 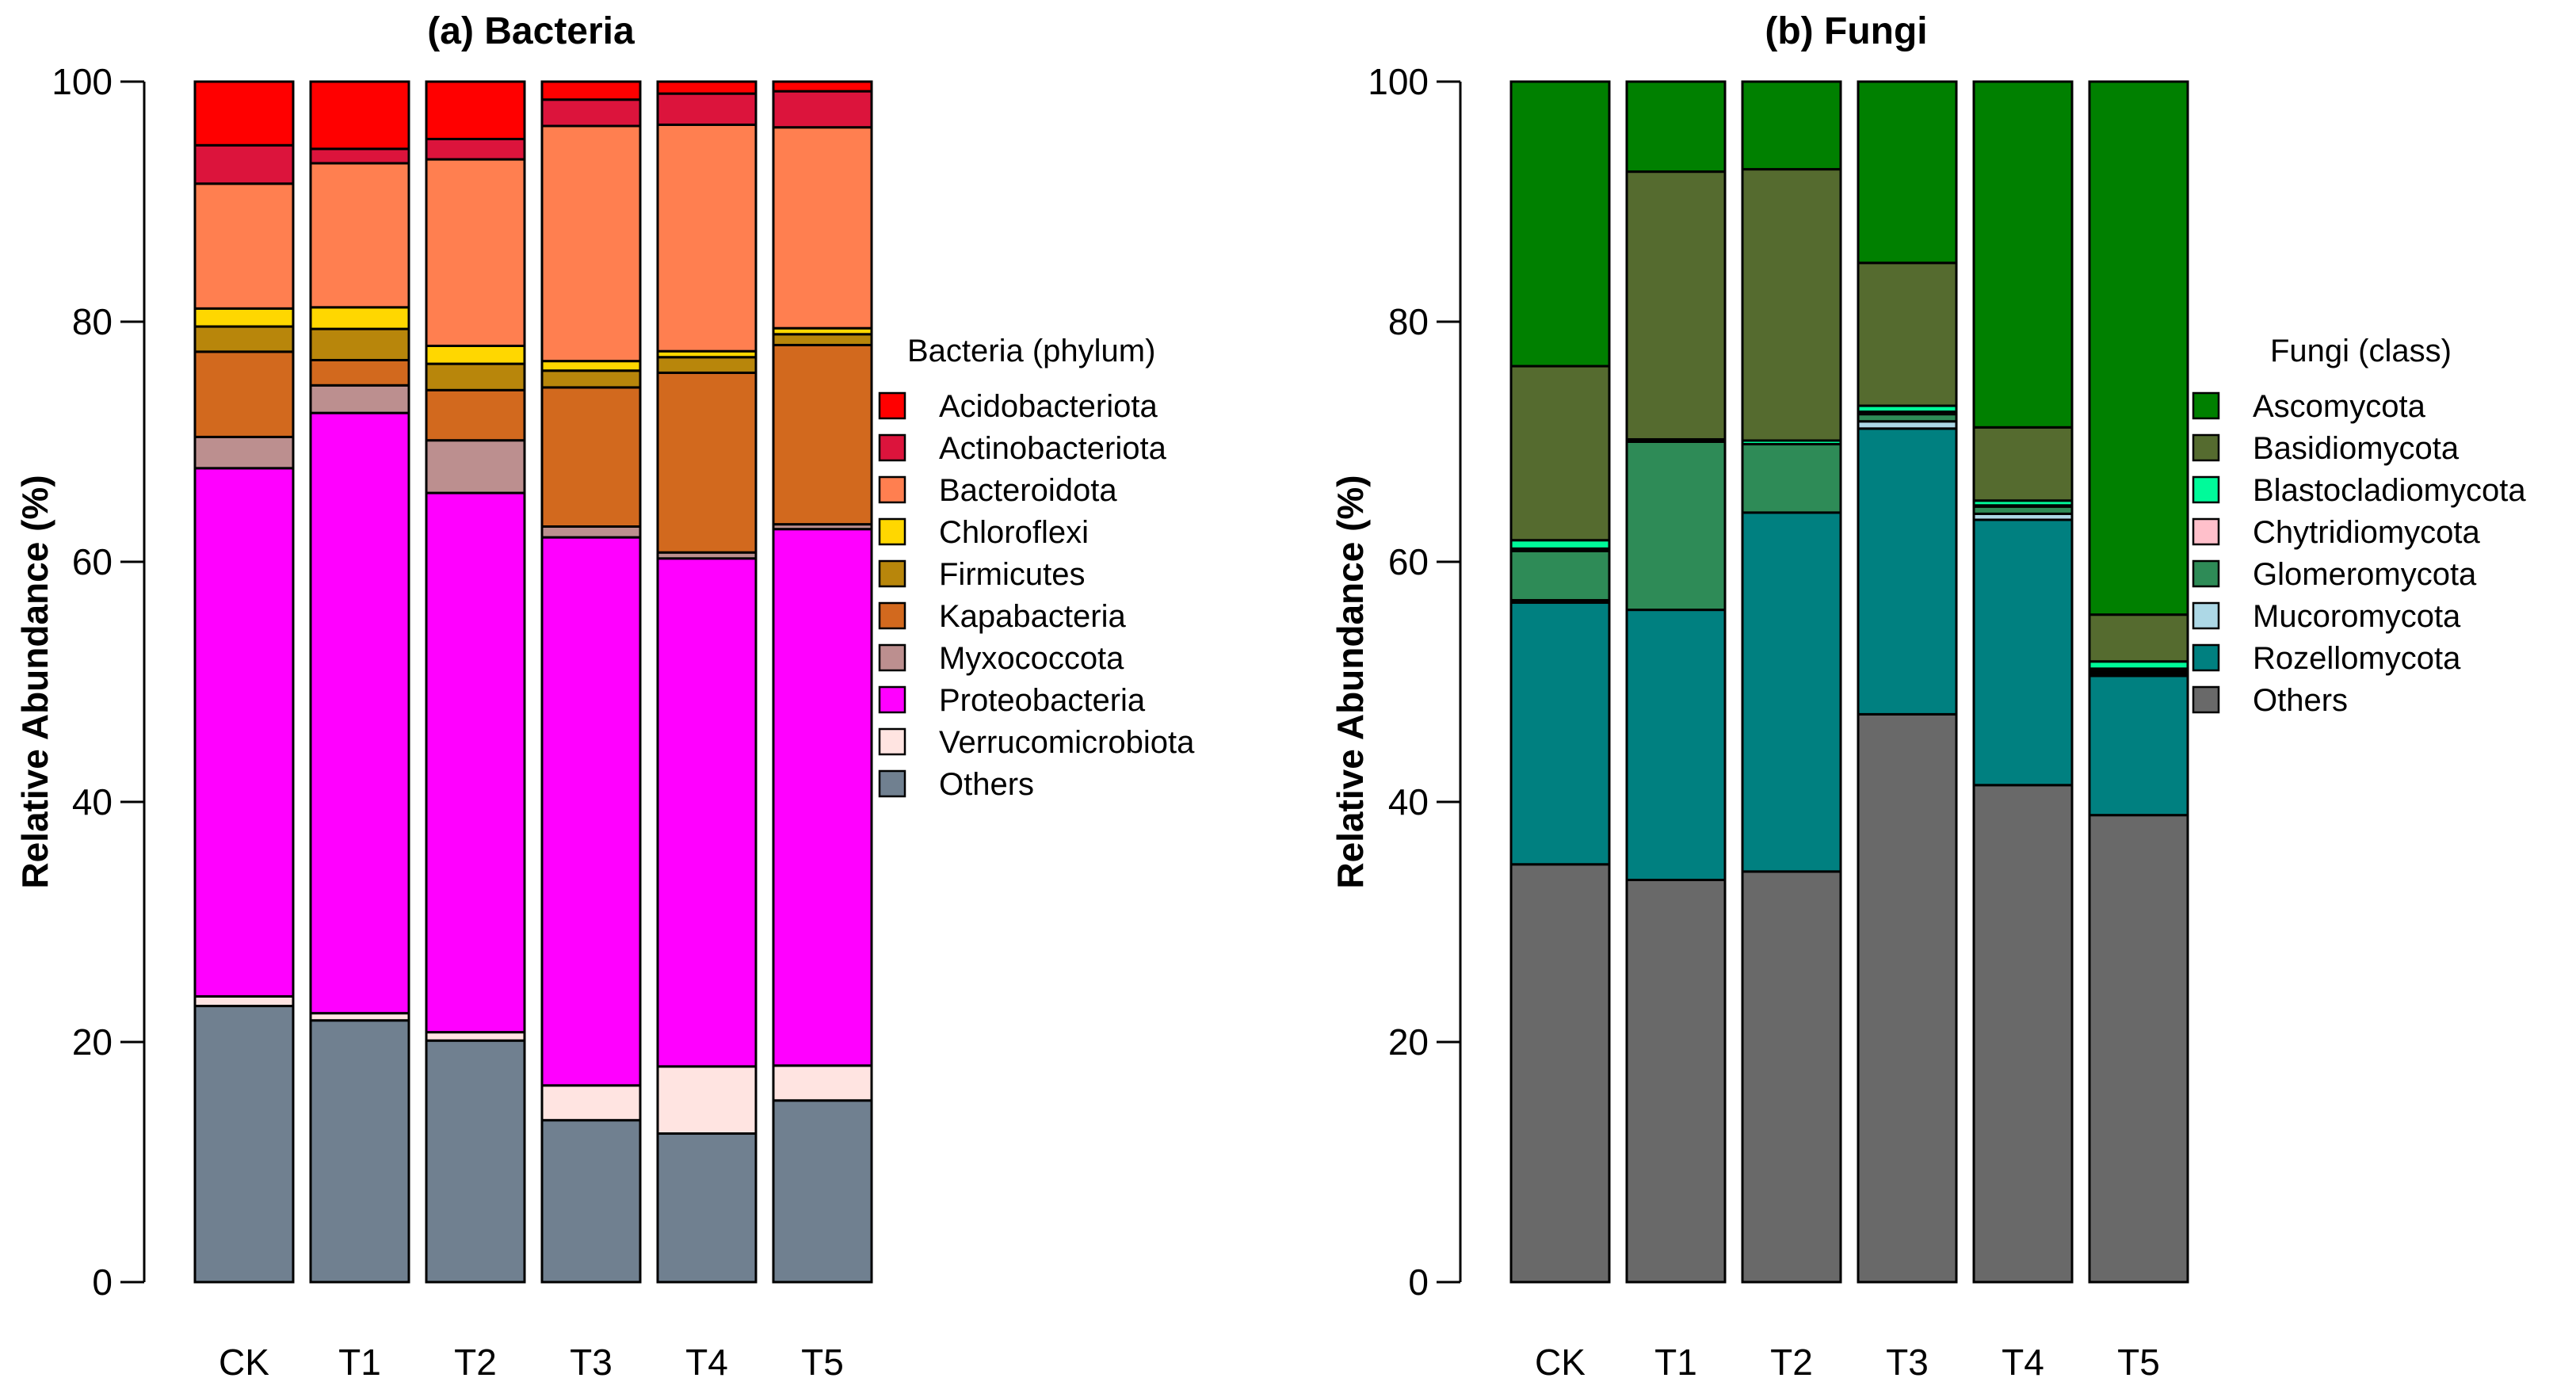 What do you see at coordinates (1560, 733) in the screenshot?
I see `fungi-segment-rozellomycota-ck` at bounding box center [1560, 733].